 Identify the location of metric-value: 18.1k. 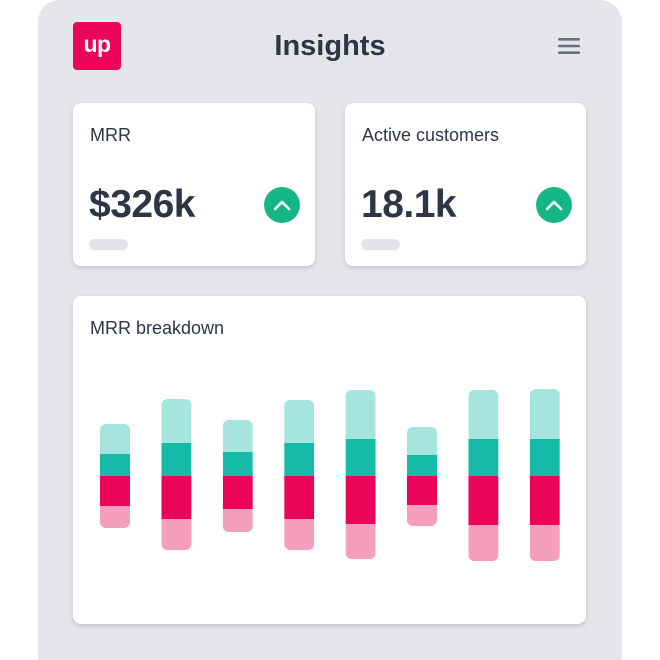
(409, 204).